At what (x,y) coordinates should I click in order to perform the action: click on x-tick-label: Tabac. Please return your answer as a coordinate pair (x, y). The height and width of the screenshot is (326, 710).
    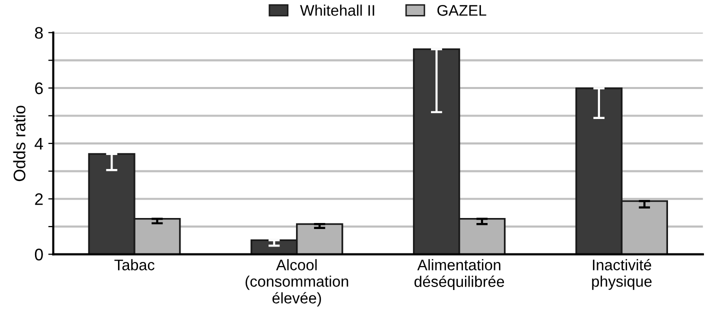
    Looking at the image, I should click on (134, 264).